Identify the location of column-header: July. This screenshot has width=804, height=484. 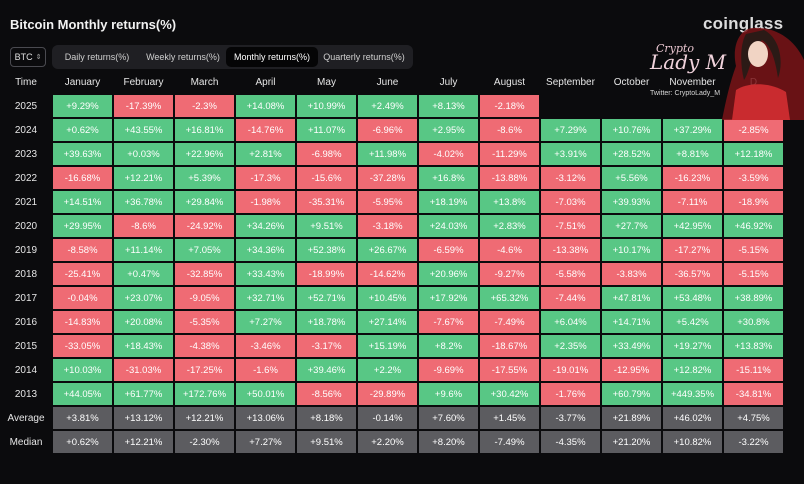
(448, 82).